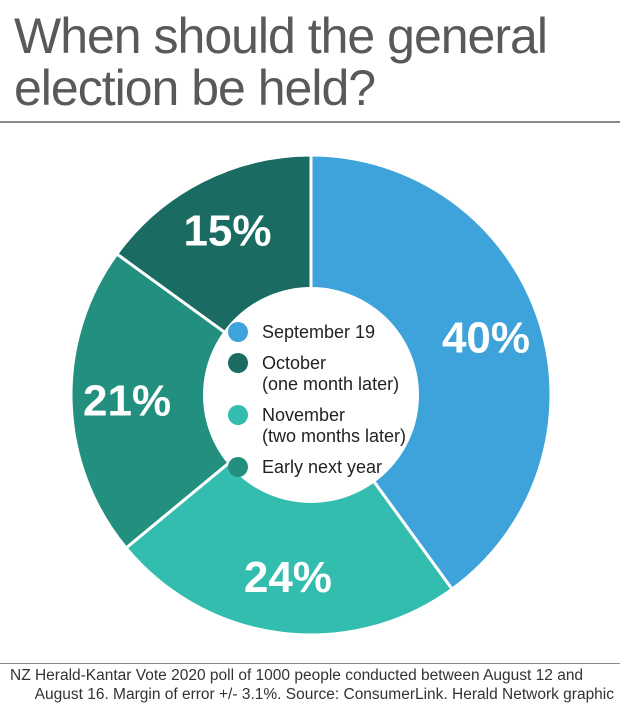  I want to click on slice-label-november-two-months-later: 24%, so click(288, 577).